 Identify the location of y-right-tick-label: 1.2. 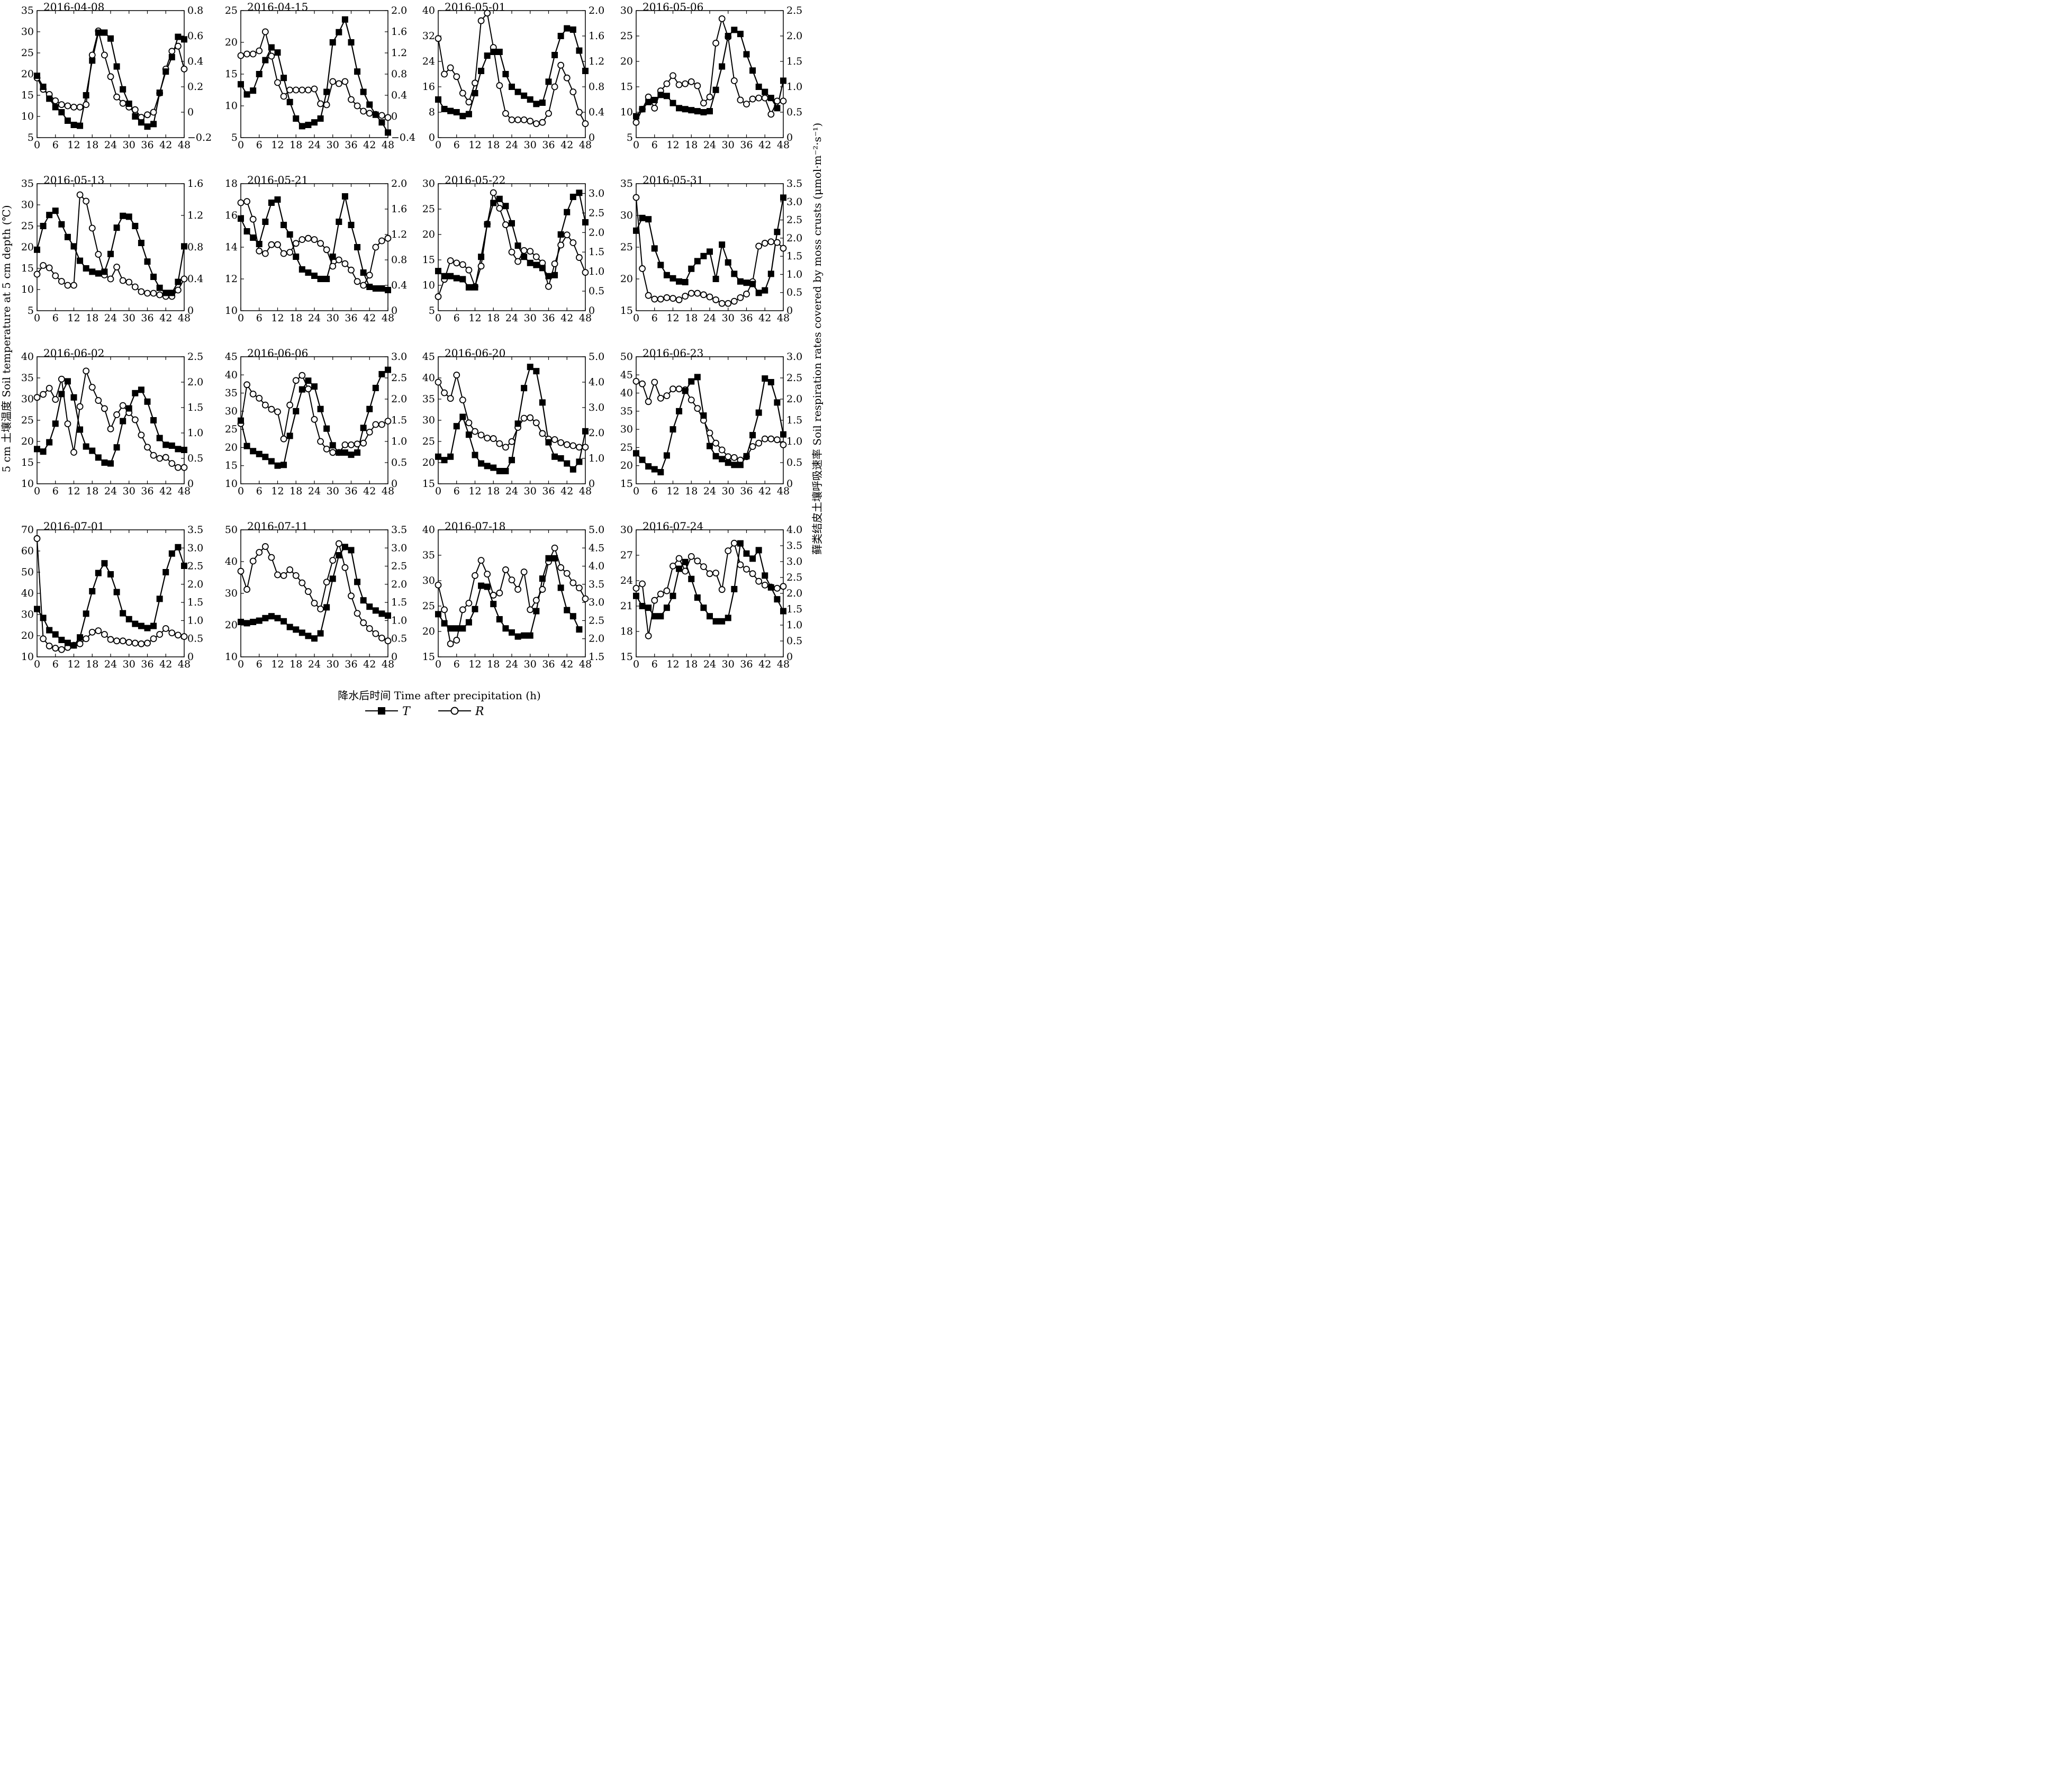
(399, 53).